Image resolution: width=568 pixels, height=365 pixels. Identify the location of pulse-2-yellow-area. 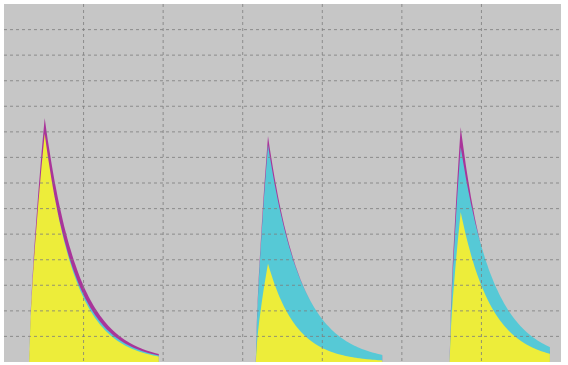
(319, 312).